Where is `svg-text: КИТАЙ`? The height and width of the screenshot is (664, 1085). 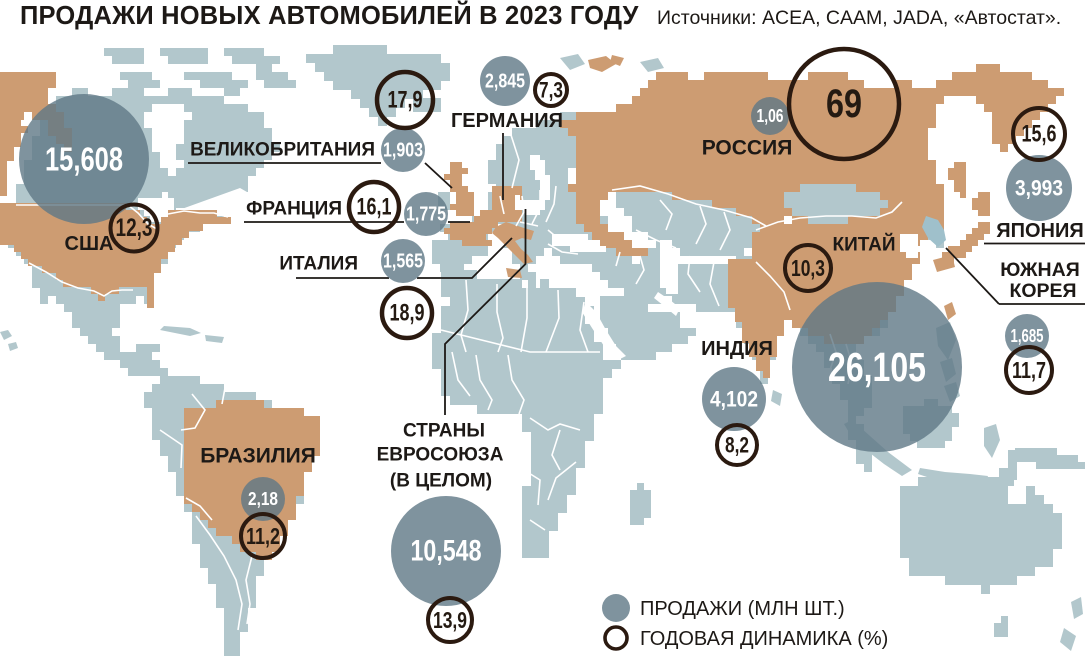
svg-text: КИТАЙ is located at coordinates (863, 245).